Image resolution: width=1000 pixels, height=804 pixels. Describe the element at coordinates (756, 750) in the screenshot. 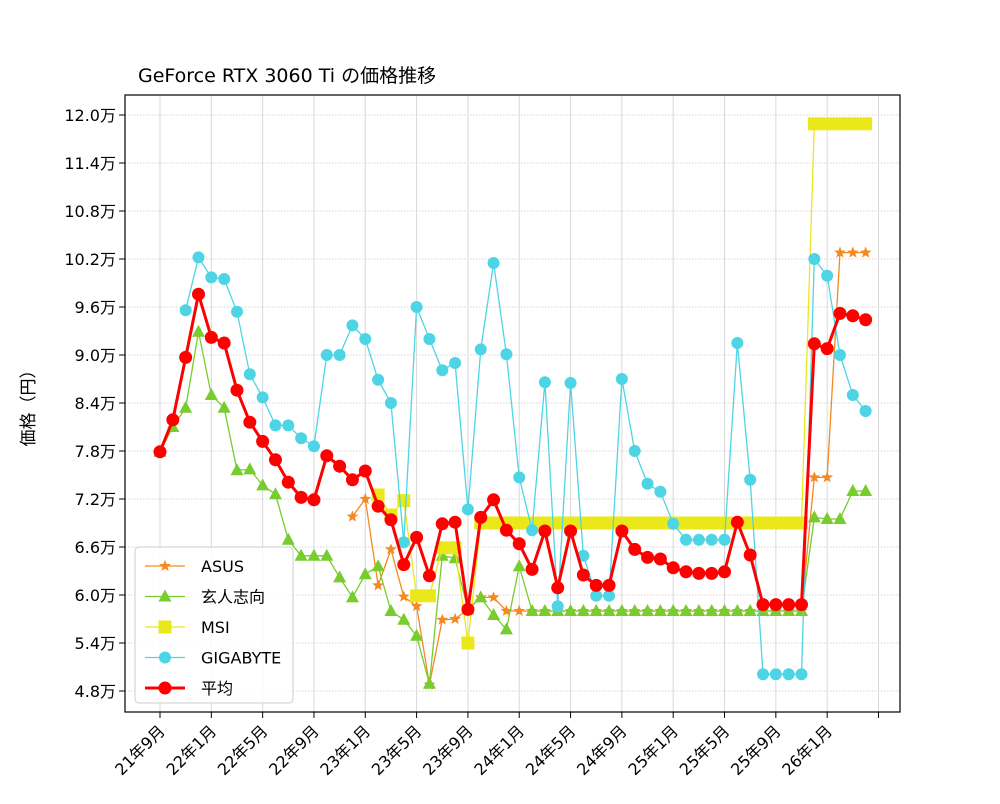

I see `x-tick-label: 25年9月` at that location.